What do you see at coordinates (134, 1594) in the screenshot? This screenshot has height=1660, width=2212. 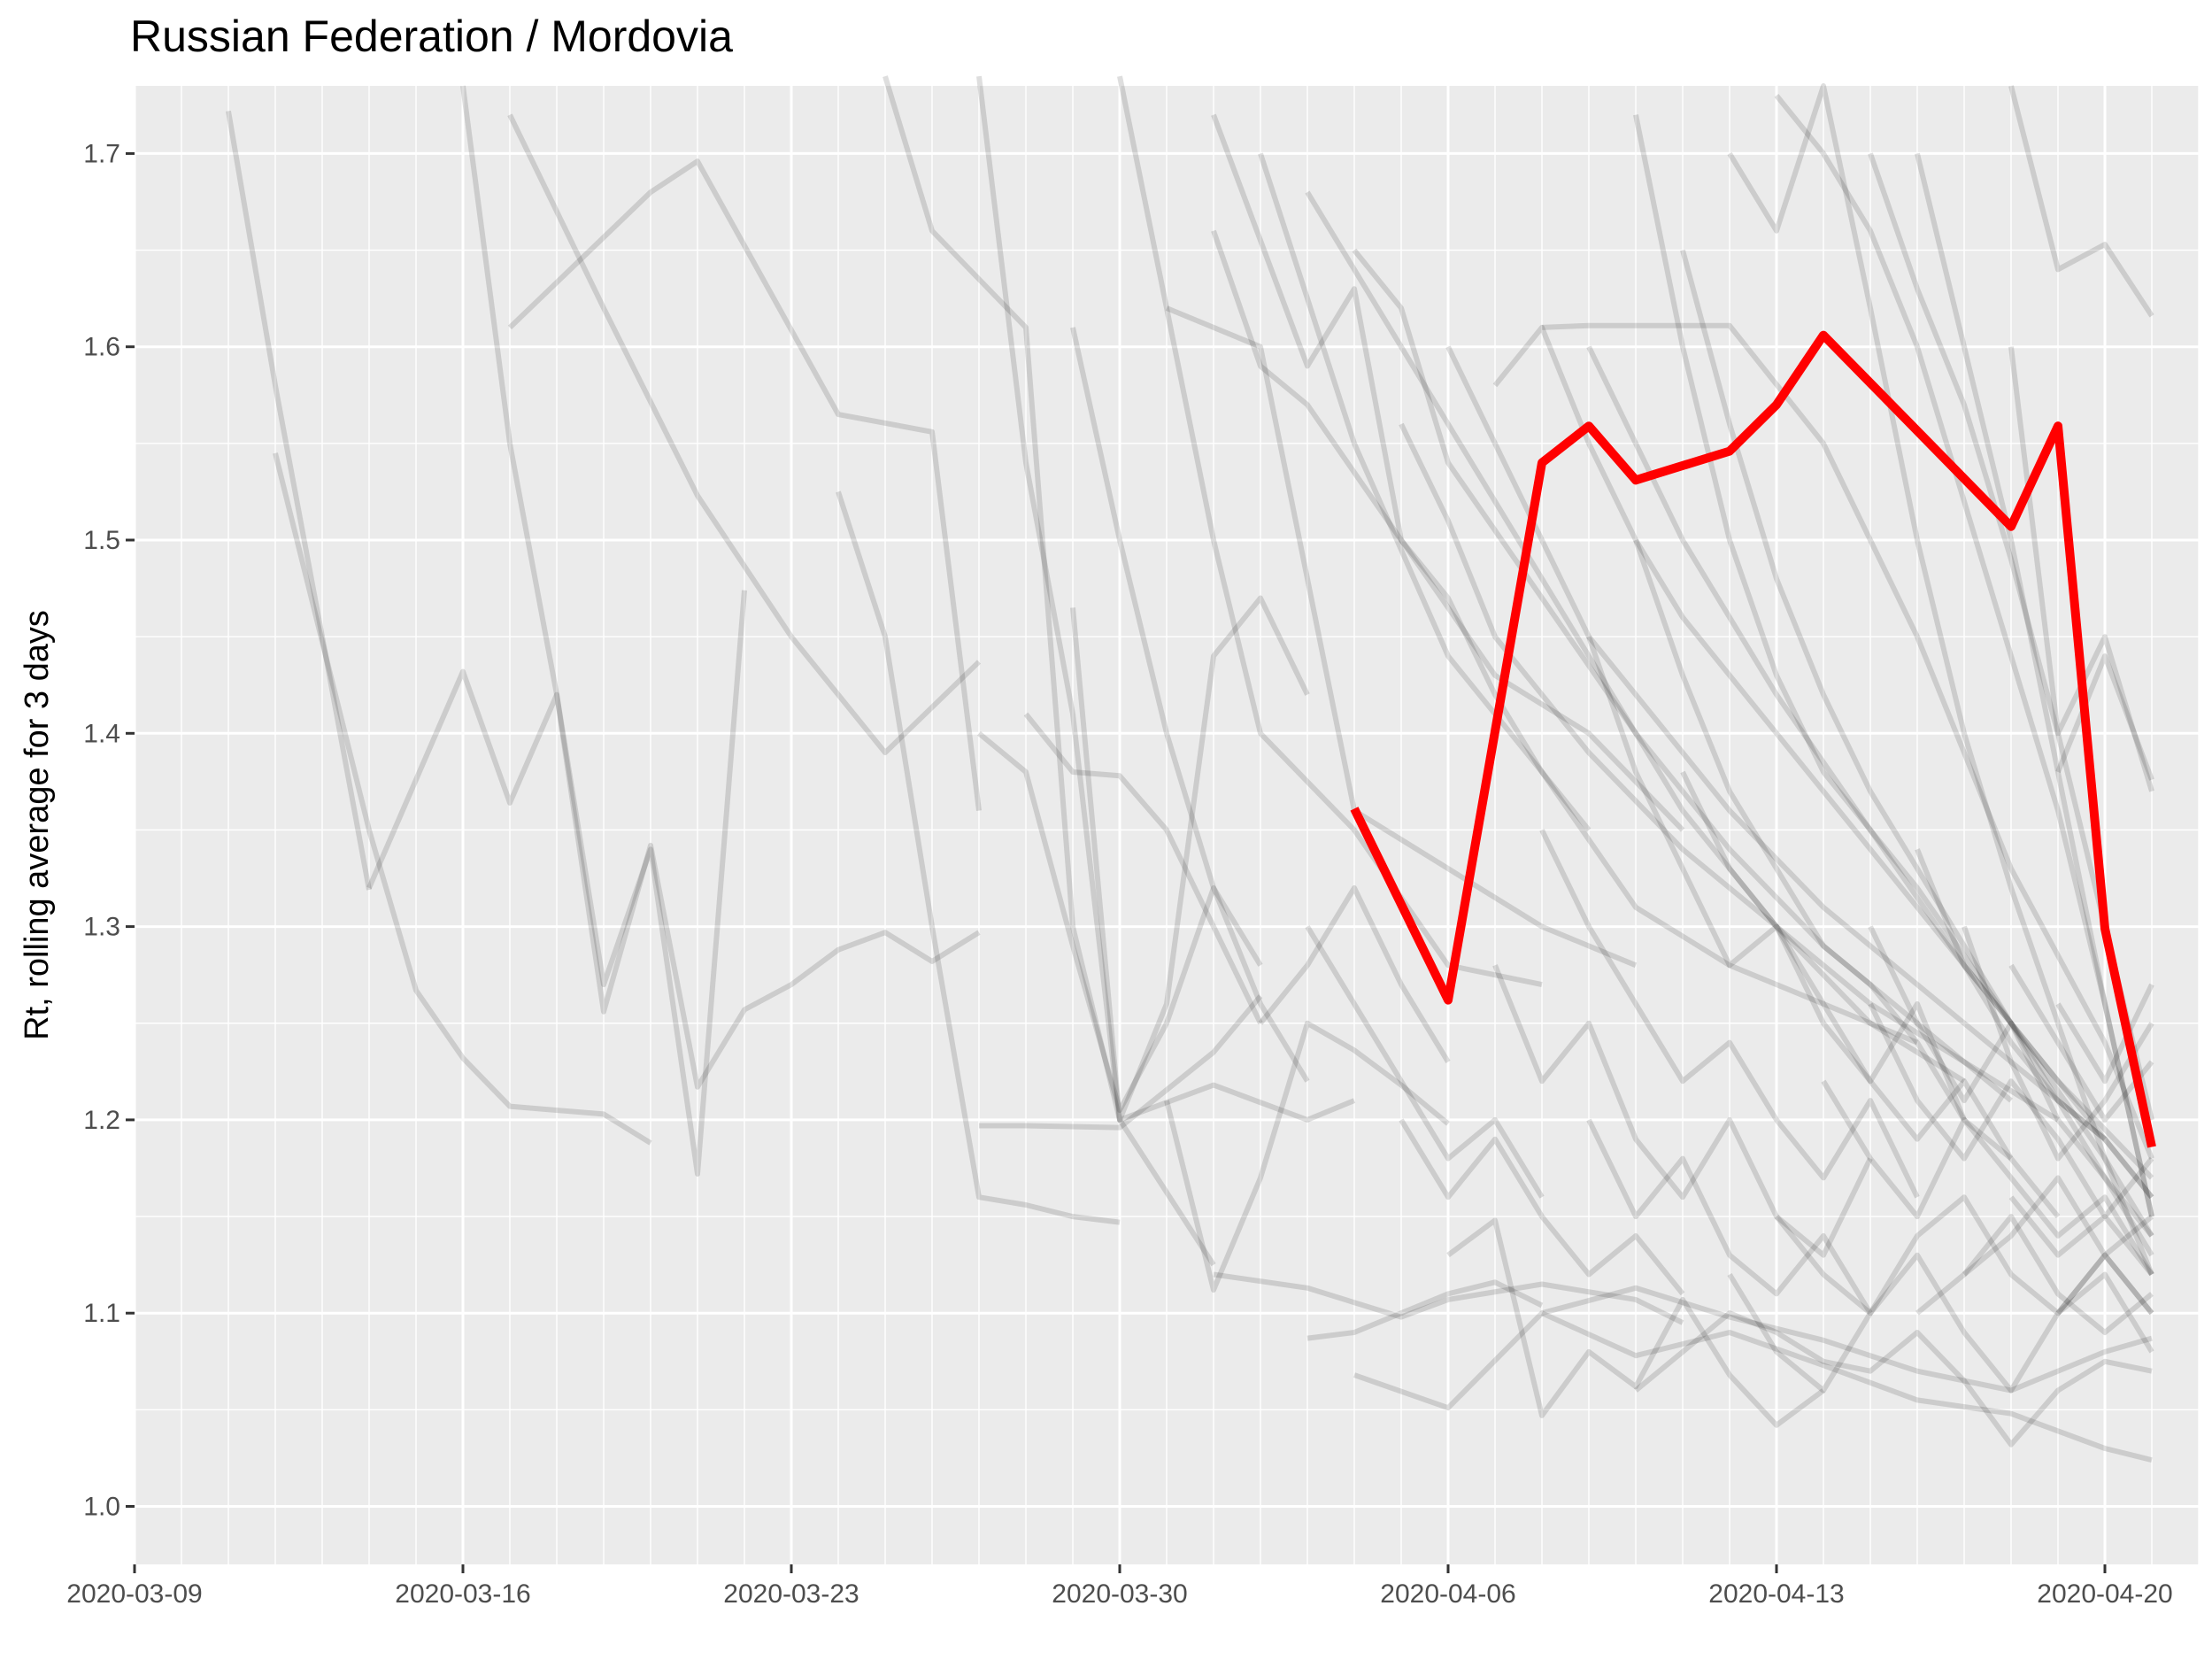 I see `x-tick-label: 2020-03-09` at bounding box center [134, 1594].